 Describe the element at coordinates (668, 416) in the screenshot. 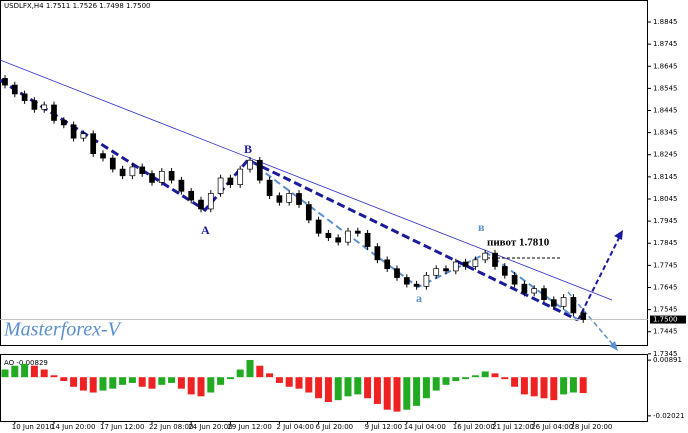

I see `ao-y-tick-label: -0.02021` at that location.